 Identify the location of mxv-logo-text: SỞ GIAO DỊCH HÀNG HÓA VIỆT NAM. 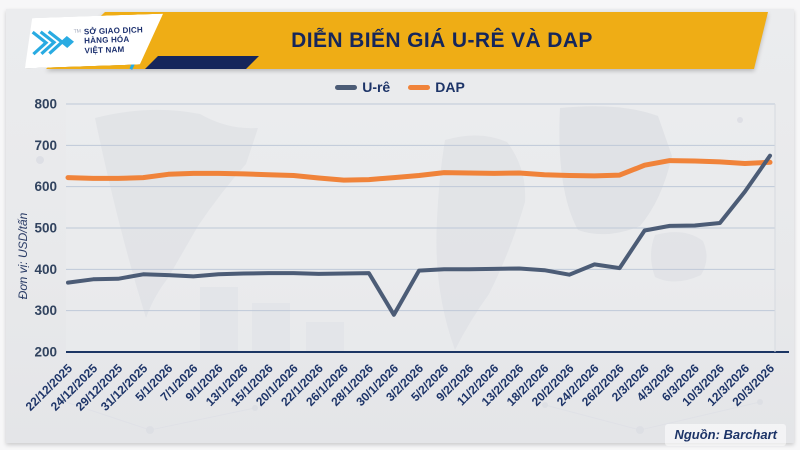
(114, 40).